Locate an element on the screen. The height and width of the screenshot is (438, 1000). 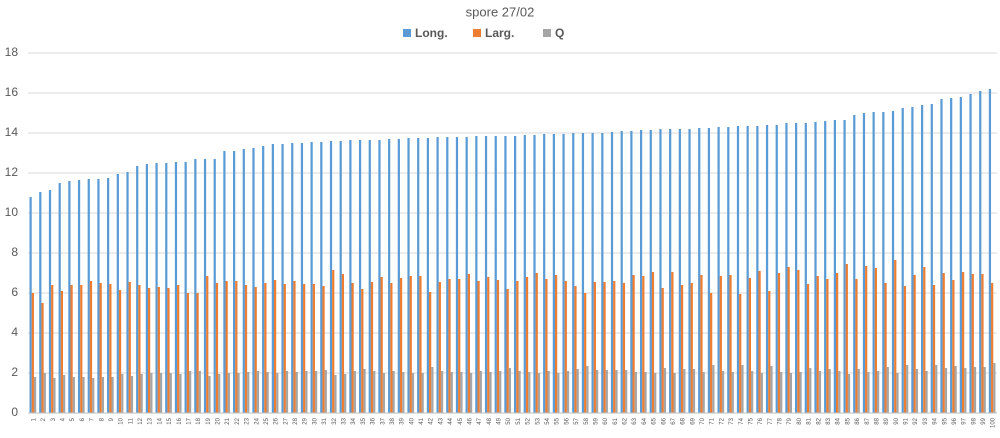
x-tick-label: 67 is located at coordinates (674, 420).